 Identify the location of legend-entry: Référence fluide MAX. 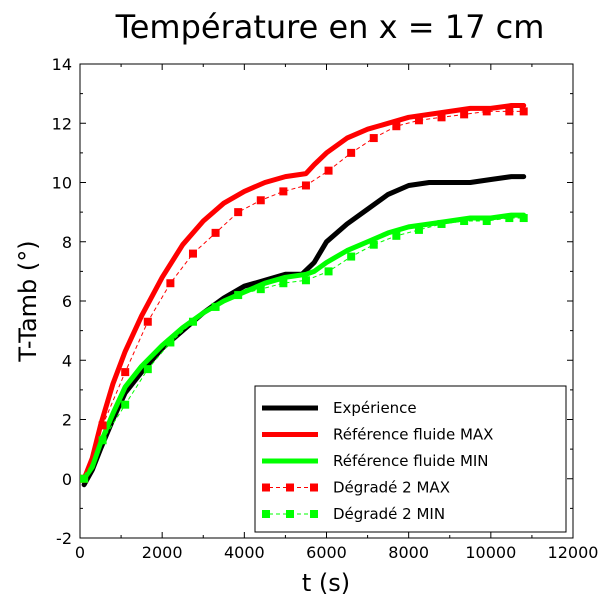
(377, 435).